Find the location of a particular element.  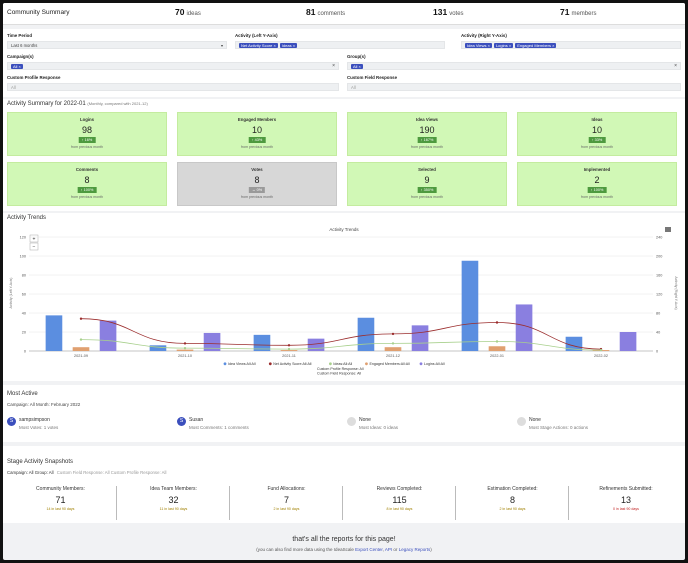

left-tick-label: 120 is located at coordinates (23, 237).